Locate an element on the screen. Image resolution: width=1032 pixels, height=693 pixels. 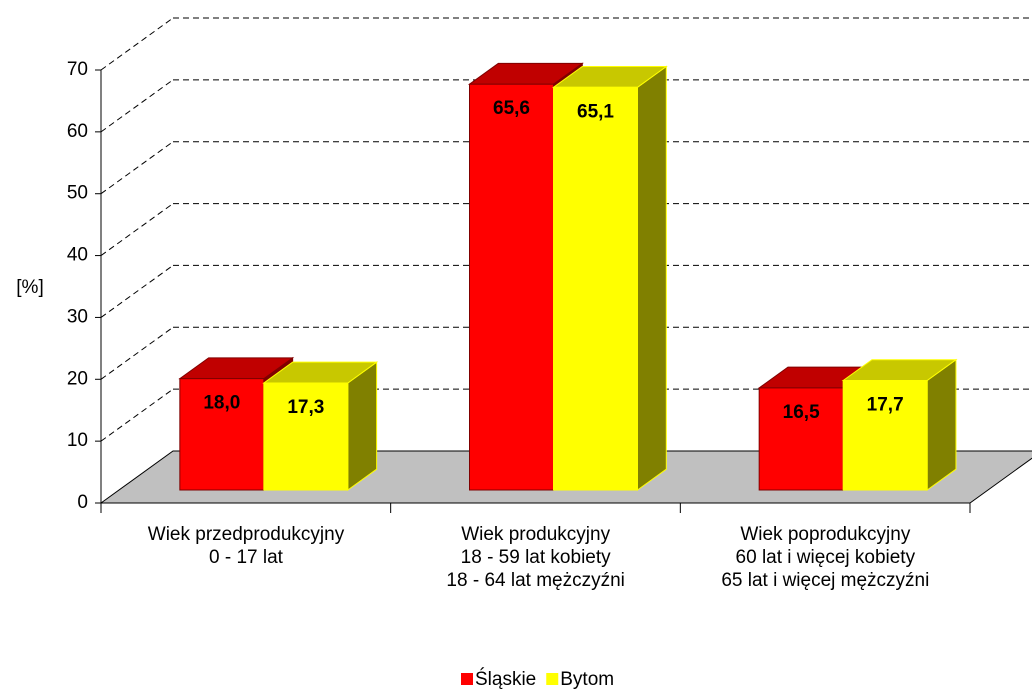
y-tick-label: 20 is located at coordinates (77, 378).